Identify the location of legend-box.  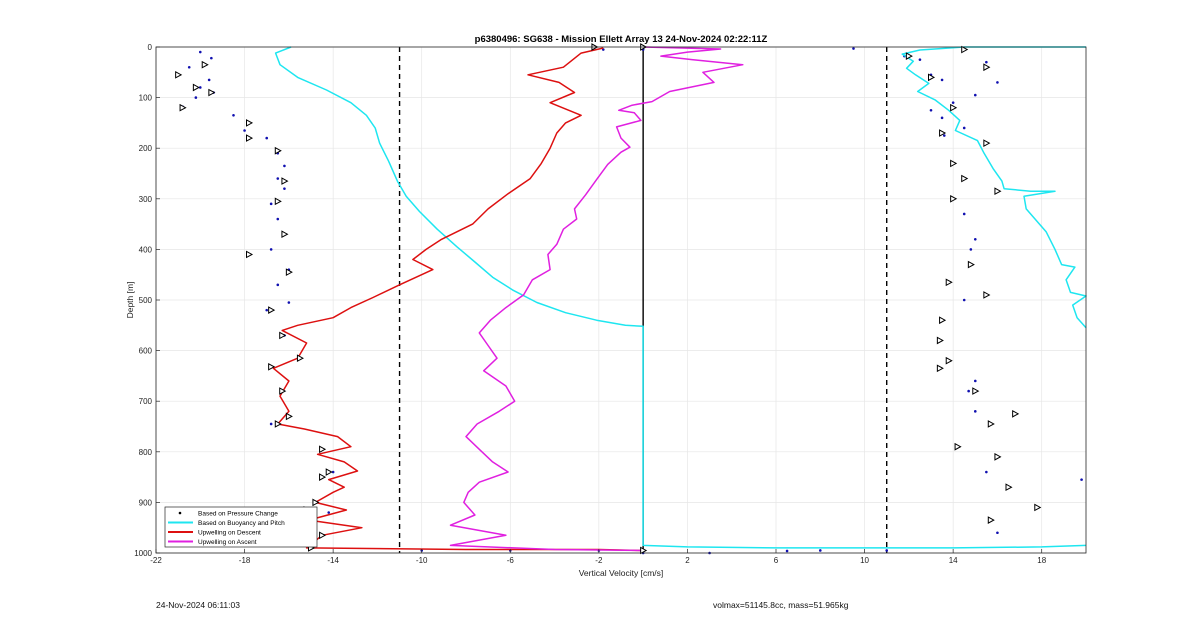
(241, 527).